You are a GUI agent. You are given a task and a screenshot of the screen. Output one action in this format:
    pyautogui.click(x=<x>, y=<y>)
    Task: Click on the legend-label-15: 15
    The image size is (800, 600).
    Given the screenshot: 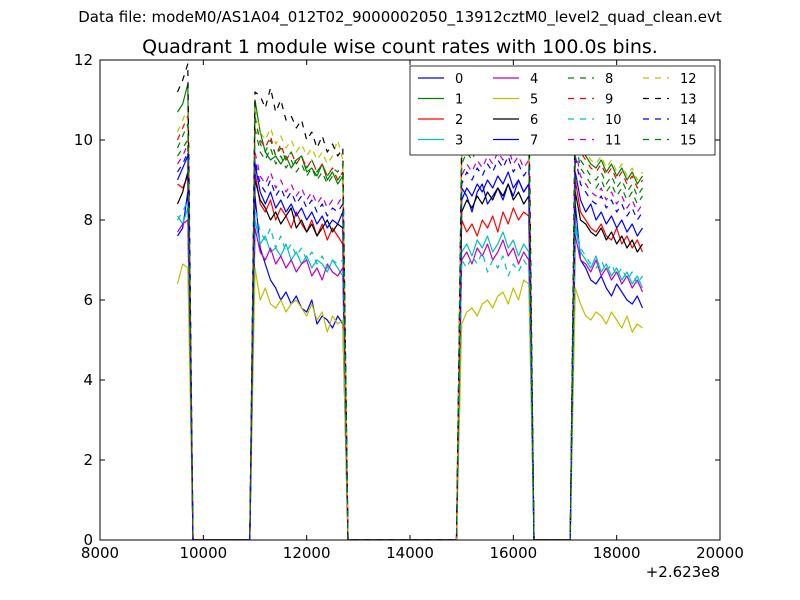 What is the action you would take?
    pyautogui.click(x=688, y=141)
    